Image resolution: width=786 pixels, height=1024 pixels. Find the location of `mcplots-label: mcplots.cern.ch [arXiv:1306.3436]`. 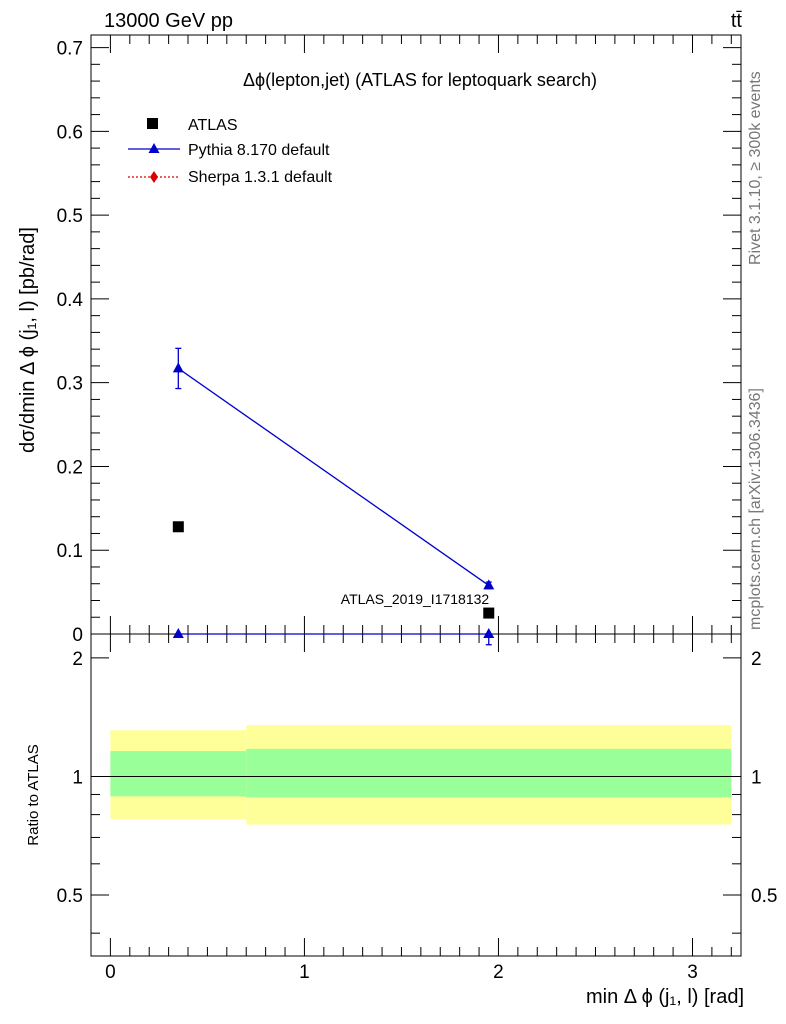

mcplots-label: mcplots.cern.ch [arXiv:1306.3436] is located at coordinates (755, 509).